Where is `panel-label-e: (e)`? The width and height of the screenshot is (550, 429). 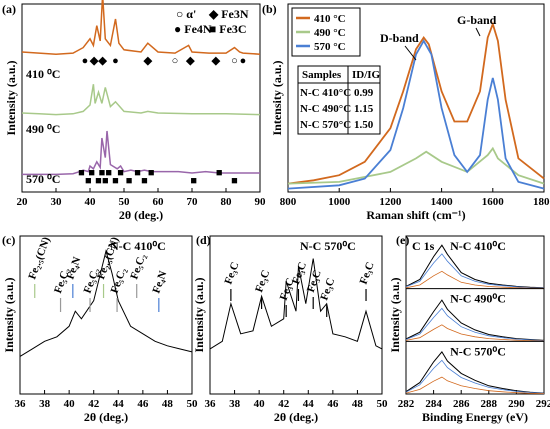 panel-label-e: (e) is located at coordinates (402, 240).